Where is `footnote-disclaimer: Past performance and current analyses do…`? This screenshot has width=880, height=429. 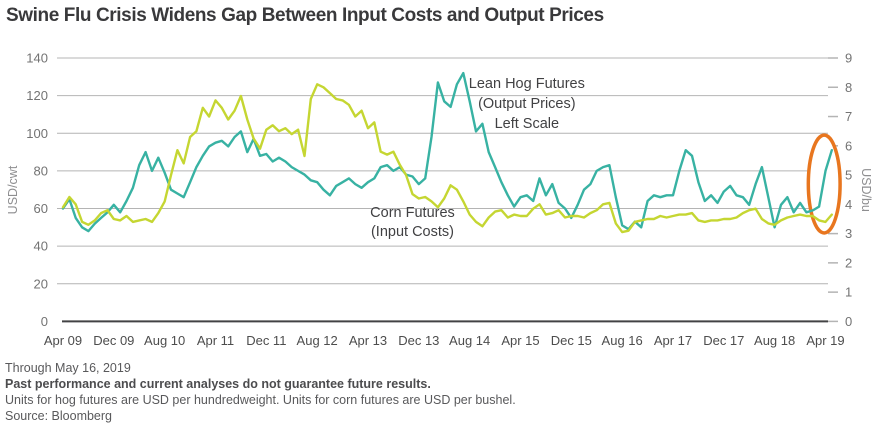
footnote-disclaimer: Past performance and current analyses do… is located at coordinates (218, 384).